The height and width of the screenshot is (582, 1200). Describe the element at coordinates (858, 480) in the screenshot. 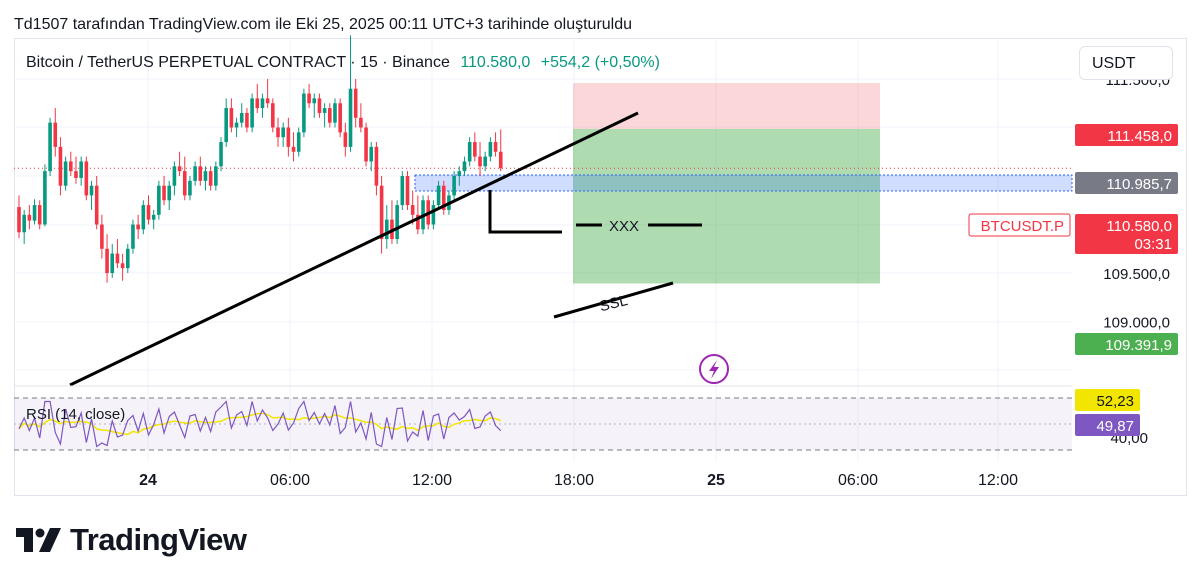

I see `x-axis-label: 06:00` at that location.